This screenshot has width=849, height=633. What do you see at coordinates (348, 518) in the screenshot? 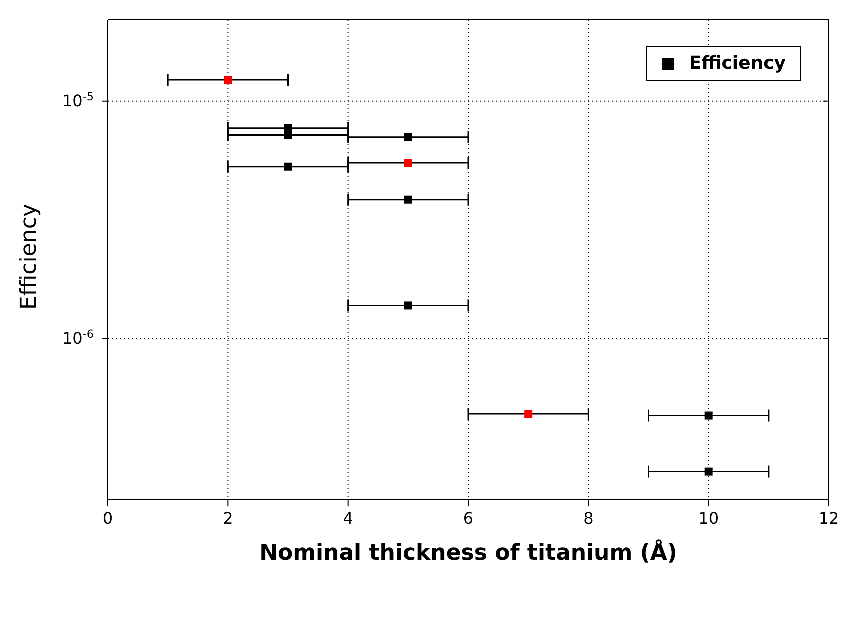
I see `x-tick-label: 4` at bounding box center [348, 518].